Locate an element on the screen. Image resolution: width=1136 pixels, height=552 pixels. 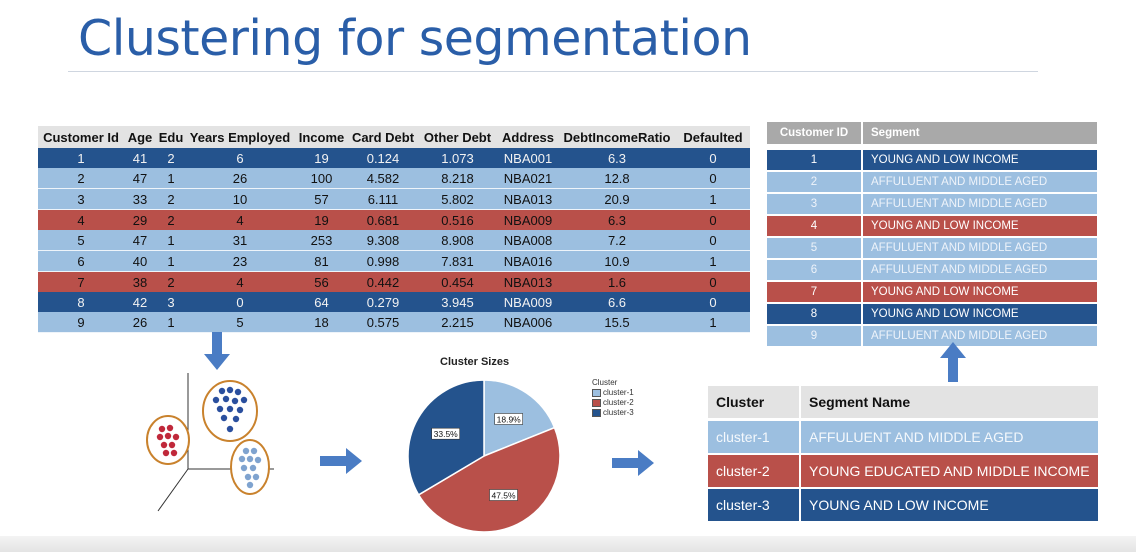
table-header-row: Customer ID Segment is located at coordinates (932, 136).